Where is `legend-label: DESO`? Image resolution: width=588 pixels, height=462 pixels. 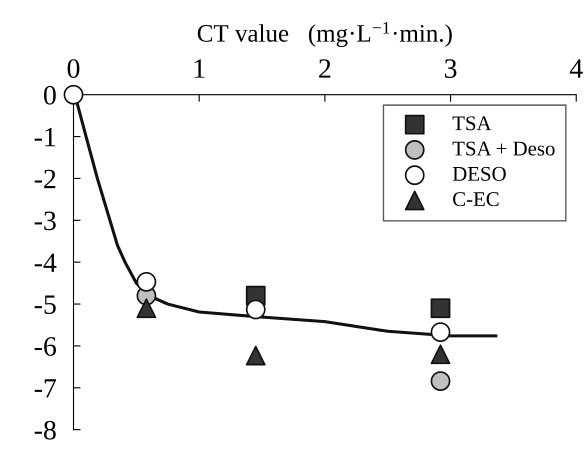
legend-label: DESO is located at coordinates (479, 173).